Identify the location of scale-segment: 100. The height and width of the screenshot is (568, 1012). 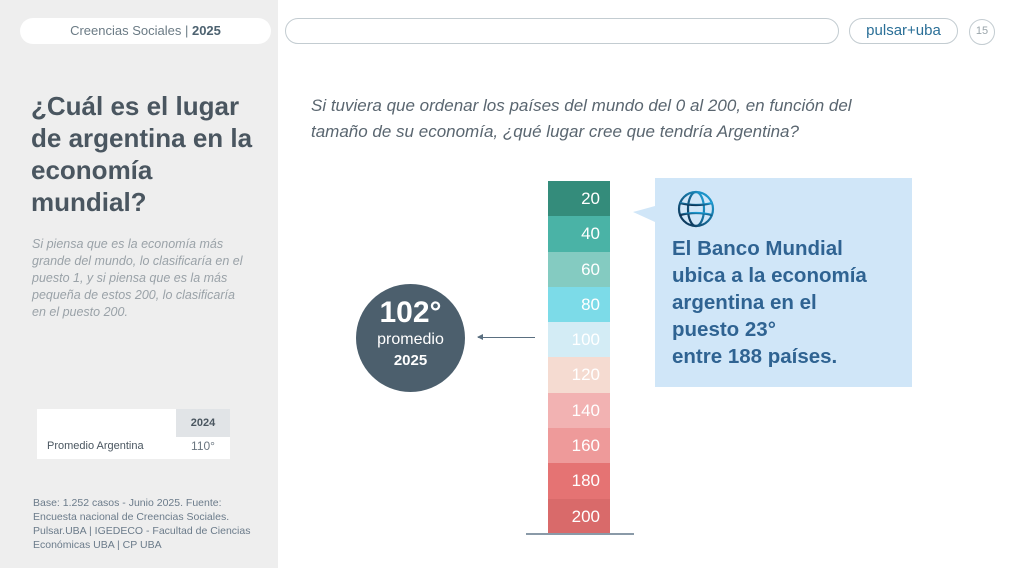
(579, 340).